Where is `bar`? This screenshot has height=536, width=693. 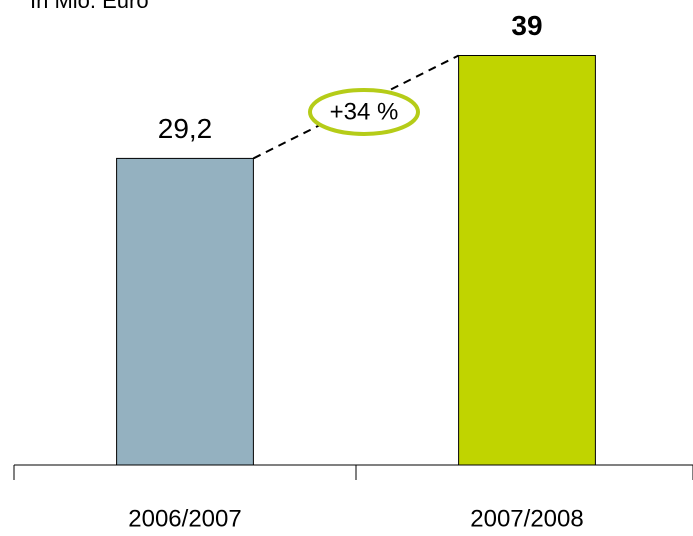
bar is located at coordinates (185, 311).